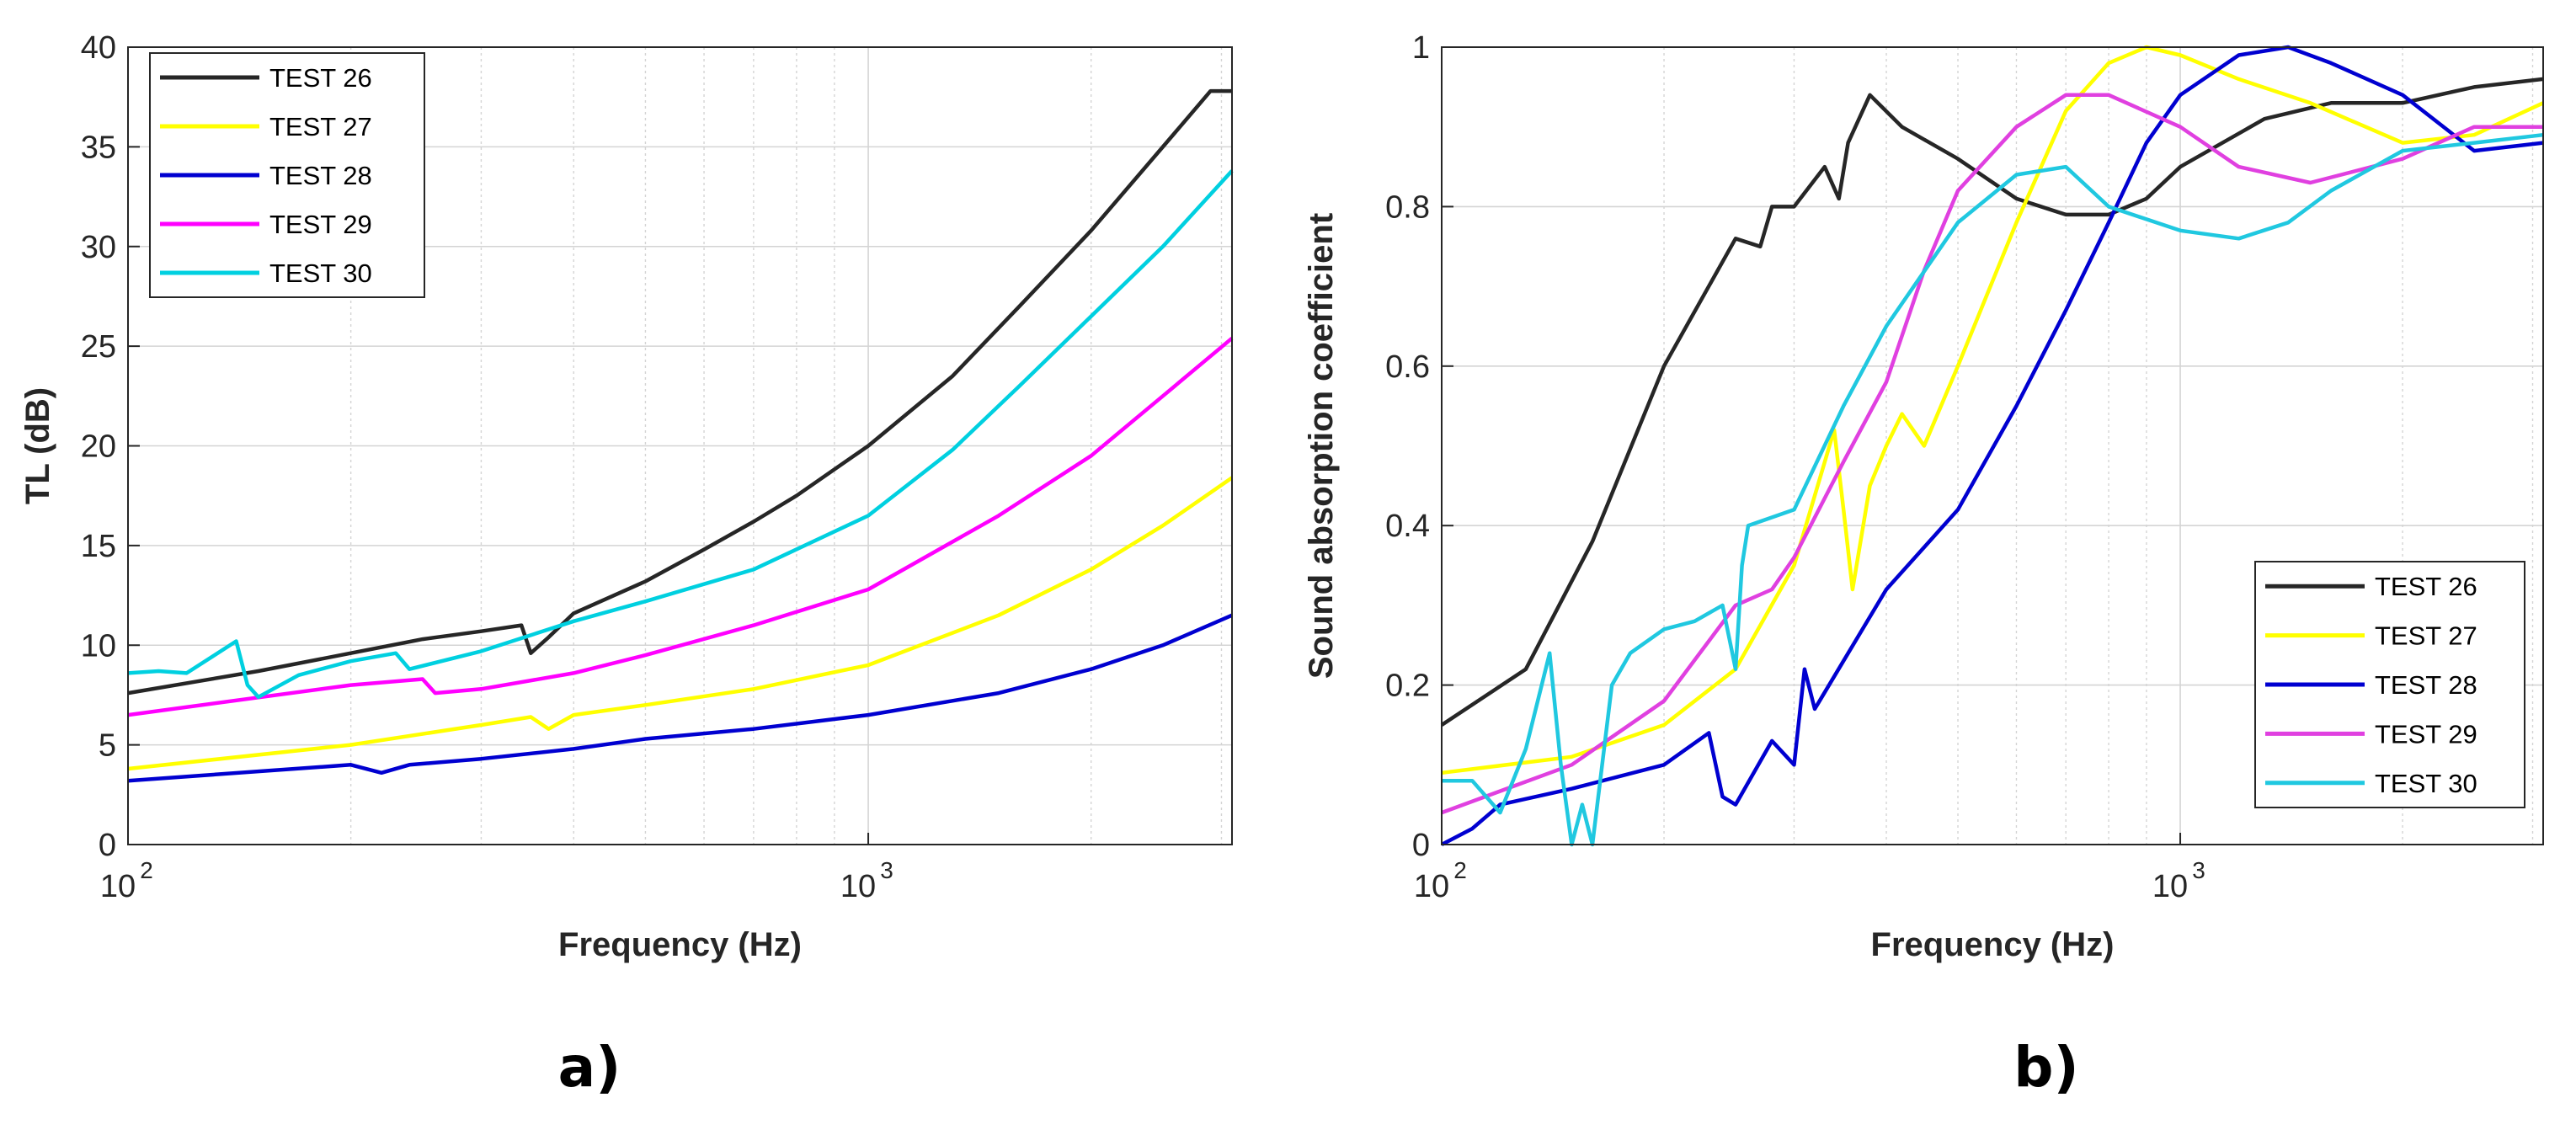 This screenshot has width=2576, height=1130. What do you see at coordinates (98, 148) in the screenshot?
I see `y-tick-label: 35` at bounding box center [98, 148].